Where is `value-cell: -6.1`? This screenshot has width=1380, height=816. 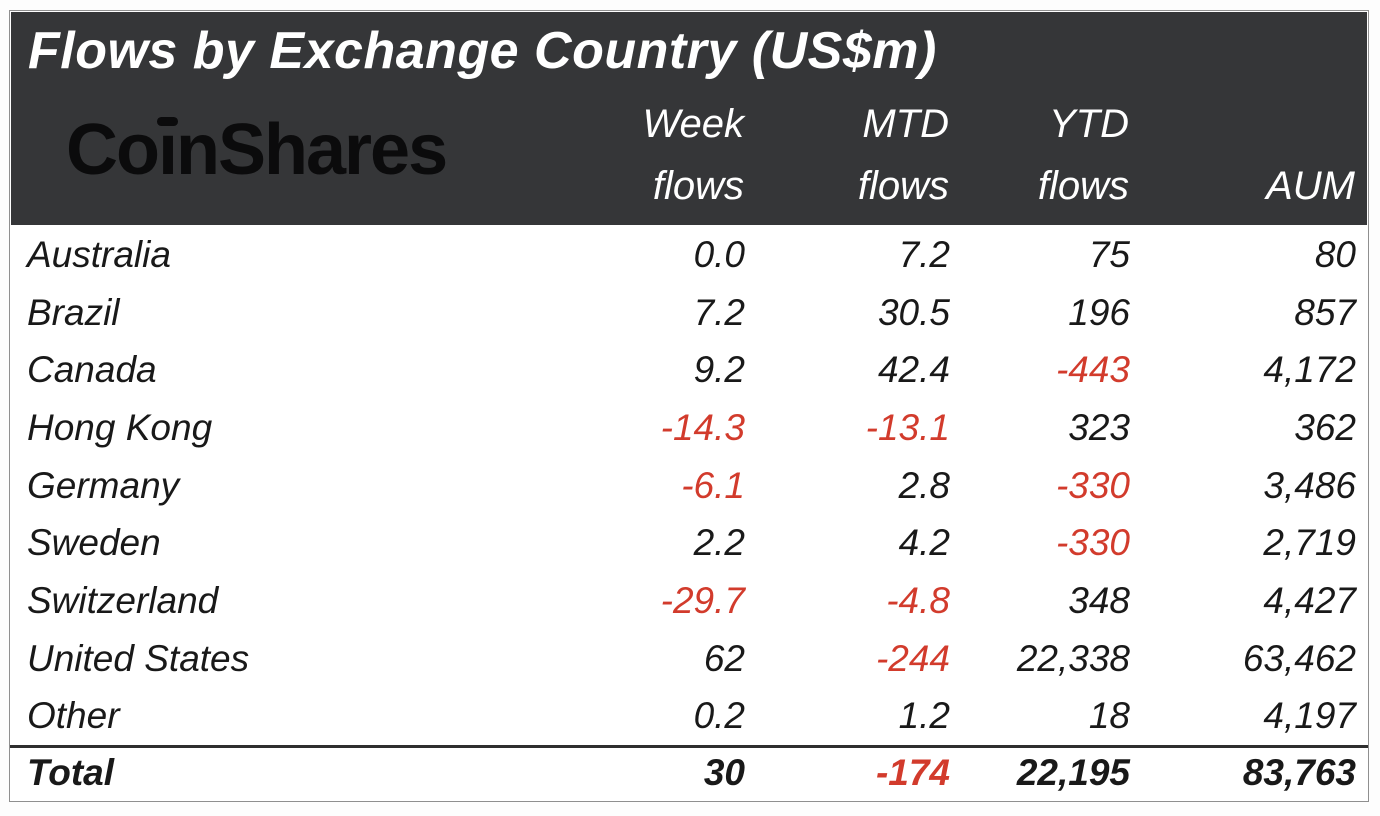
value-cell: -6.1 is located at coordinates (713, 485).